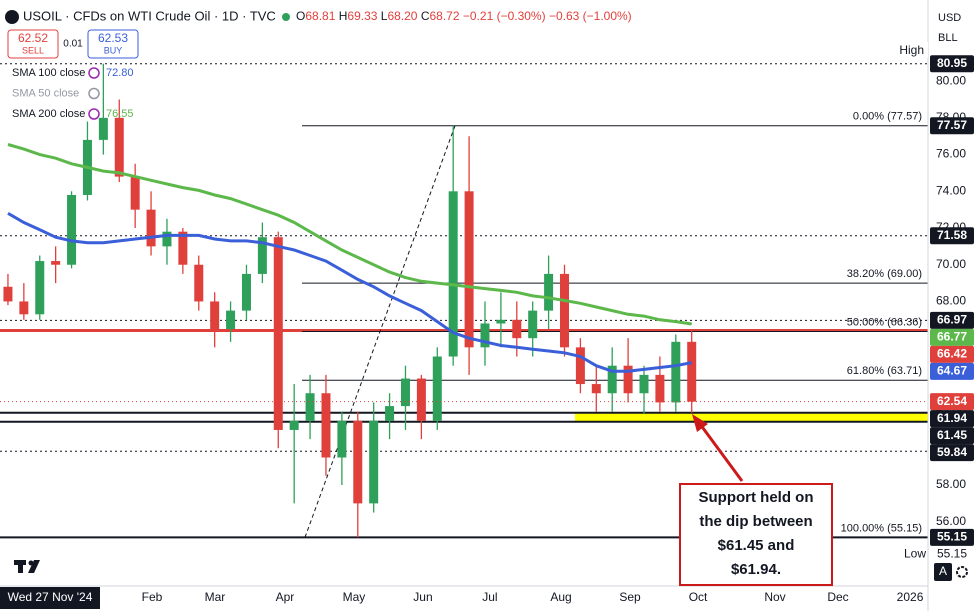 This screenshot has height=611, width=975. Describe the element at coordinates (951, 484) in the screenshot. I see `y-tick-label: 58.00` at that location.